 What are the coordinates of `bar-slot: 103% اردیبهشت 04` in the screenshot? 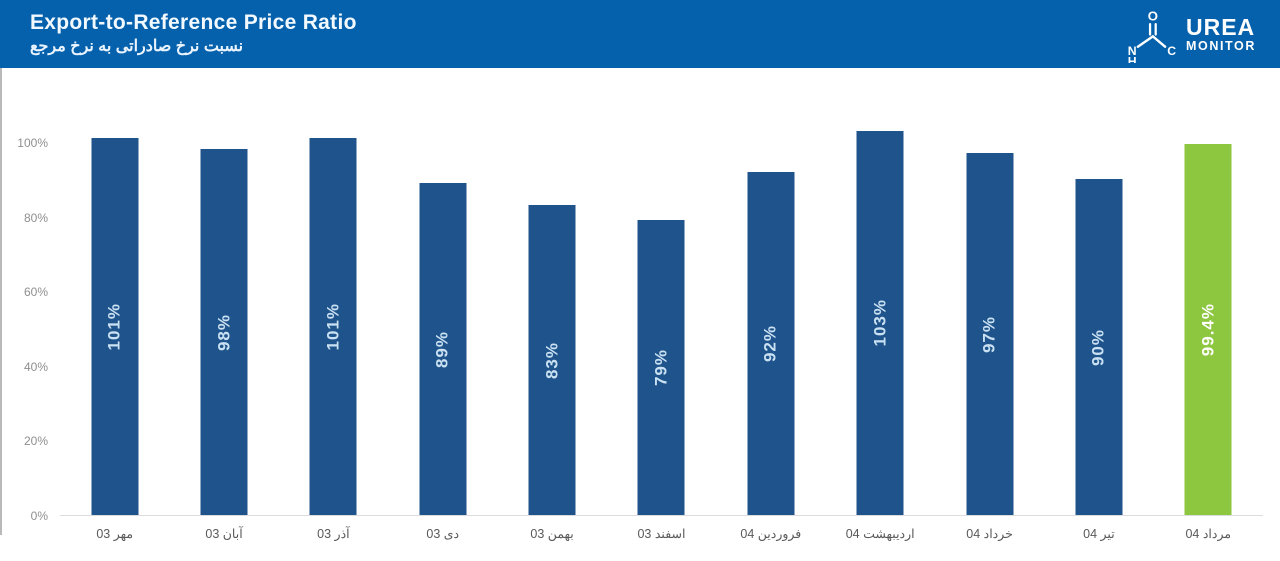 It's located at (880, 335).